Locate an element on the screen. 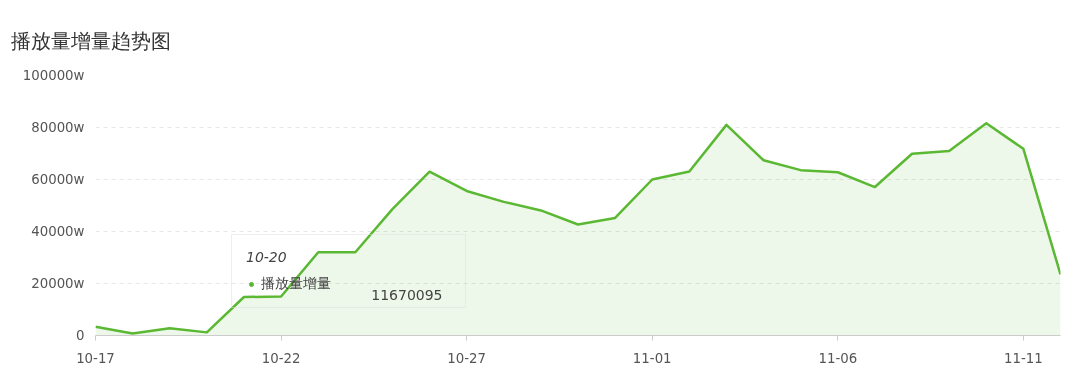  annotation: 11670095 is located at coordinates (407, 295).